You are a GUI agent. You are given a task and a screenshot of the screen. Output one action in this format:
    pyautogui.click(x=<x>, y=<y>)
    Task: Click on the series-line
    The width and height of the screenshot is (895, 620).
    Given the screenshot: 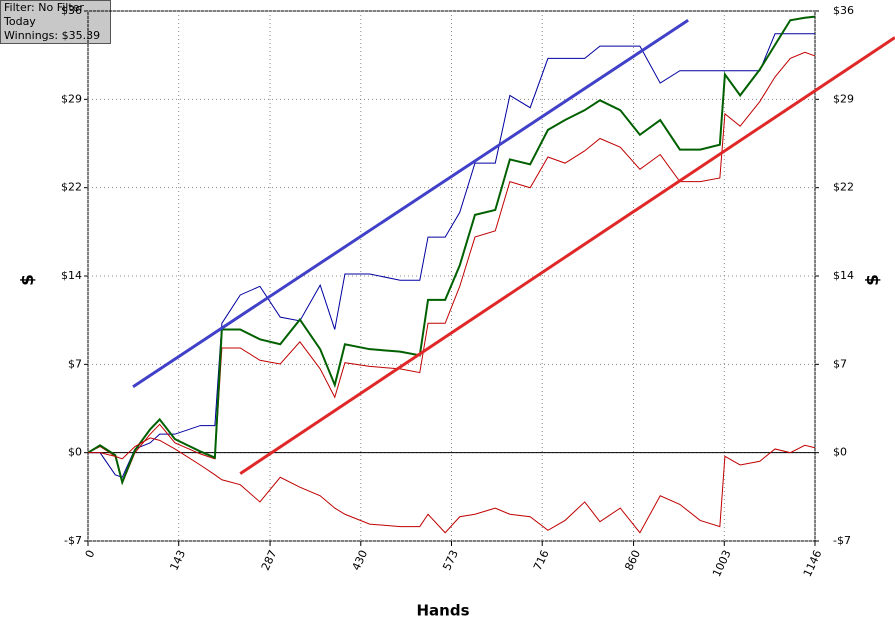 What is the action you would take?
    pyautogui.click(x=452, y=485)
    